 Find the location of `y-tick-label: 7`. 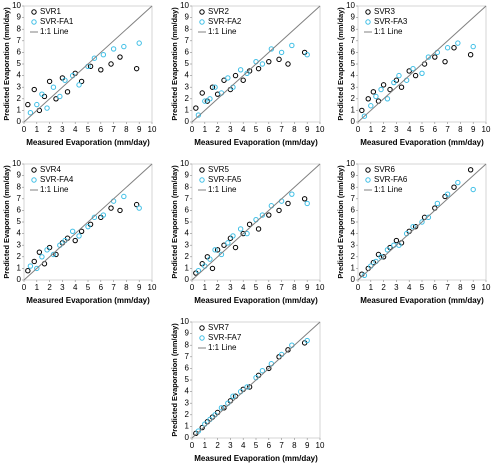

y-tick-label: 7 is located at coordinates (19, 40).